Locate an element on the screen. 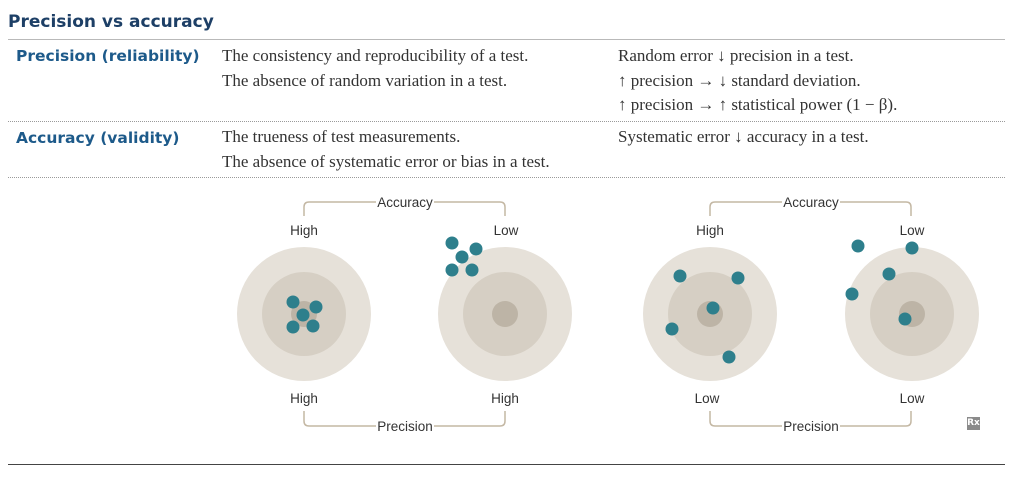 The image size is (1034, 485). title-divider is located at coordinates (506, 39).